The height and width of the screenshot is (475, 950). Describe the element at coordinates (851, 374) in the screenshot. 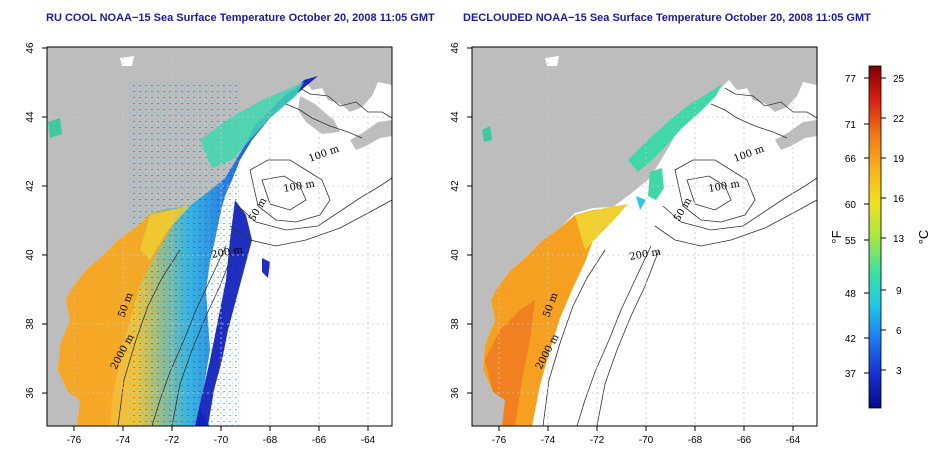

I see `fahrenheit-tick: 37` at that location.